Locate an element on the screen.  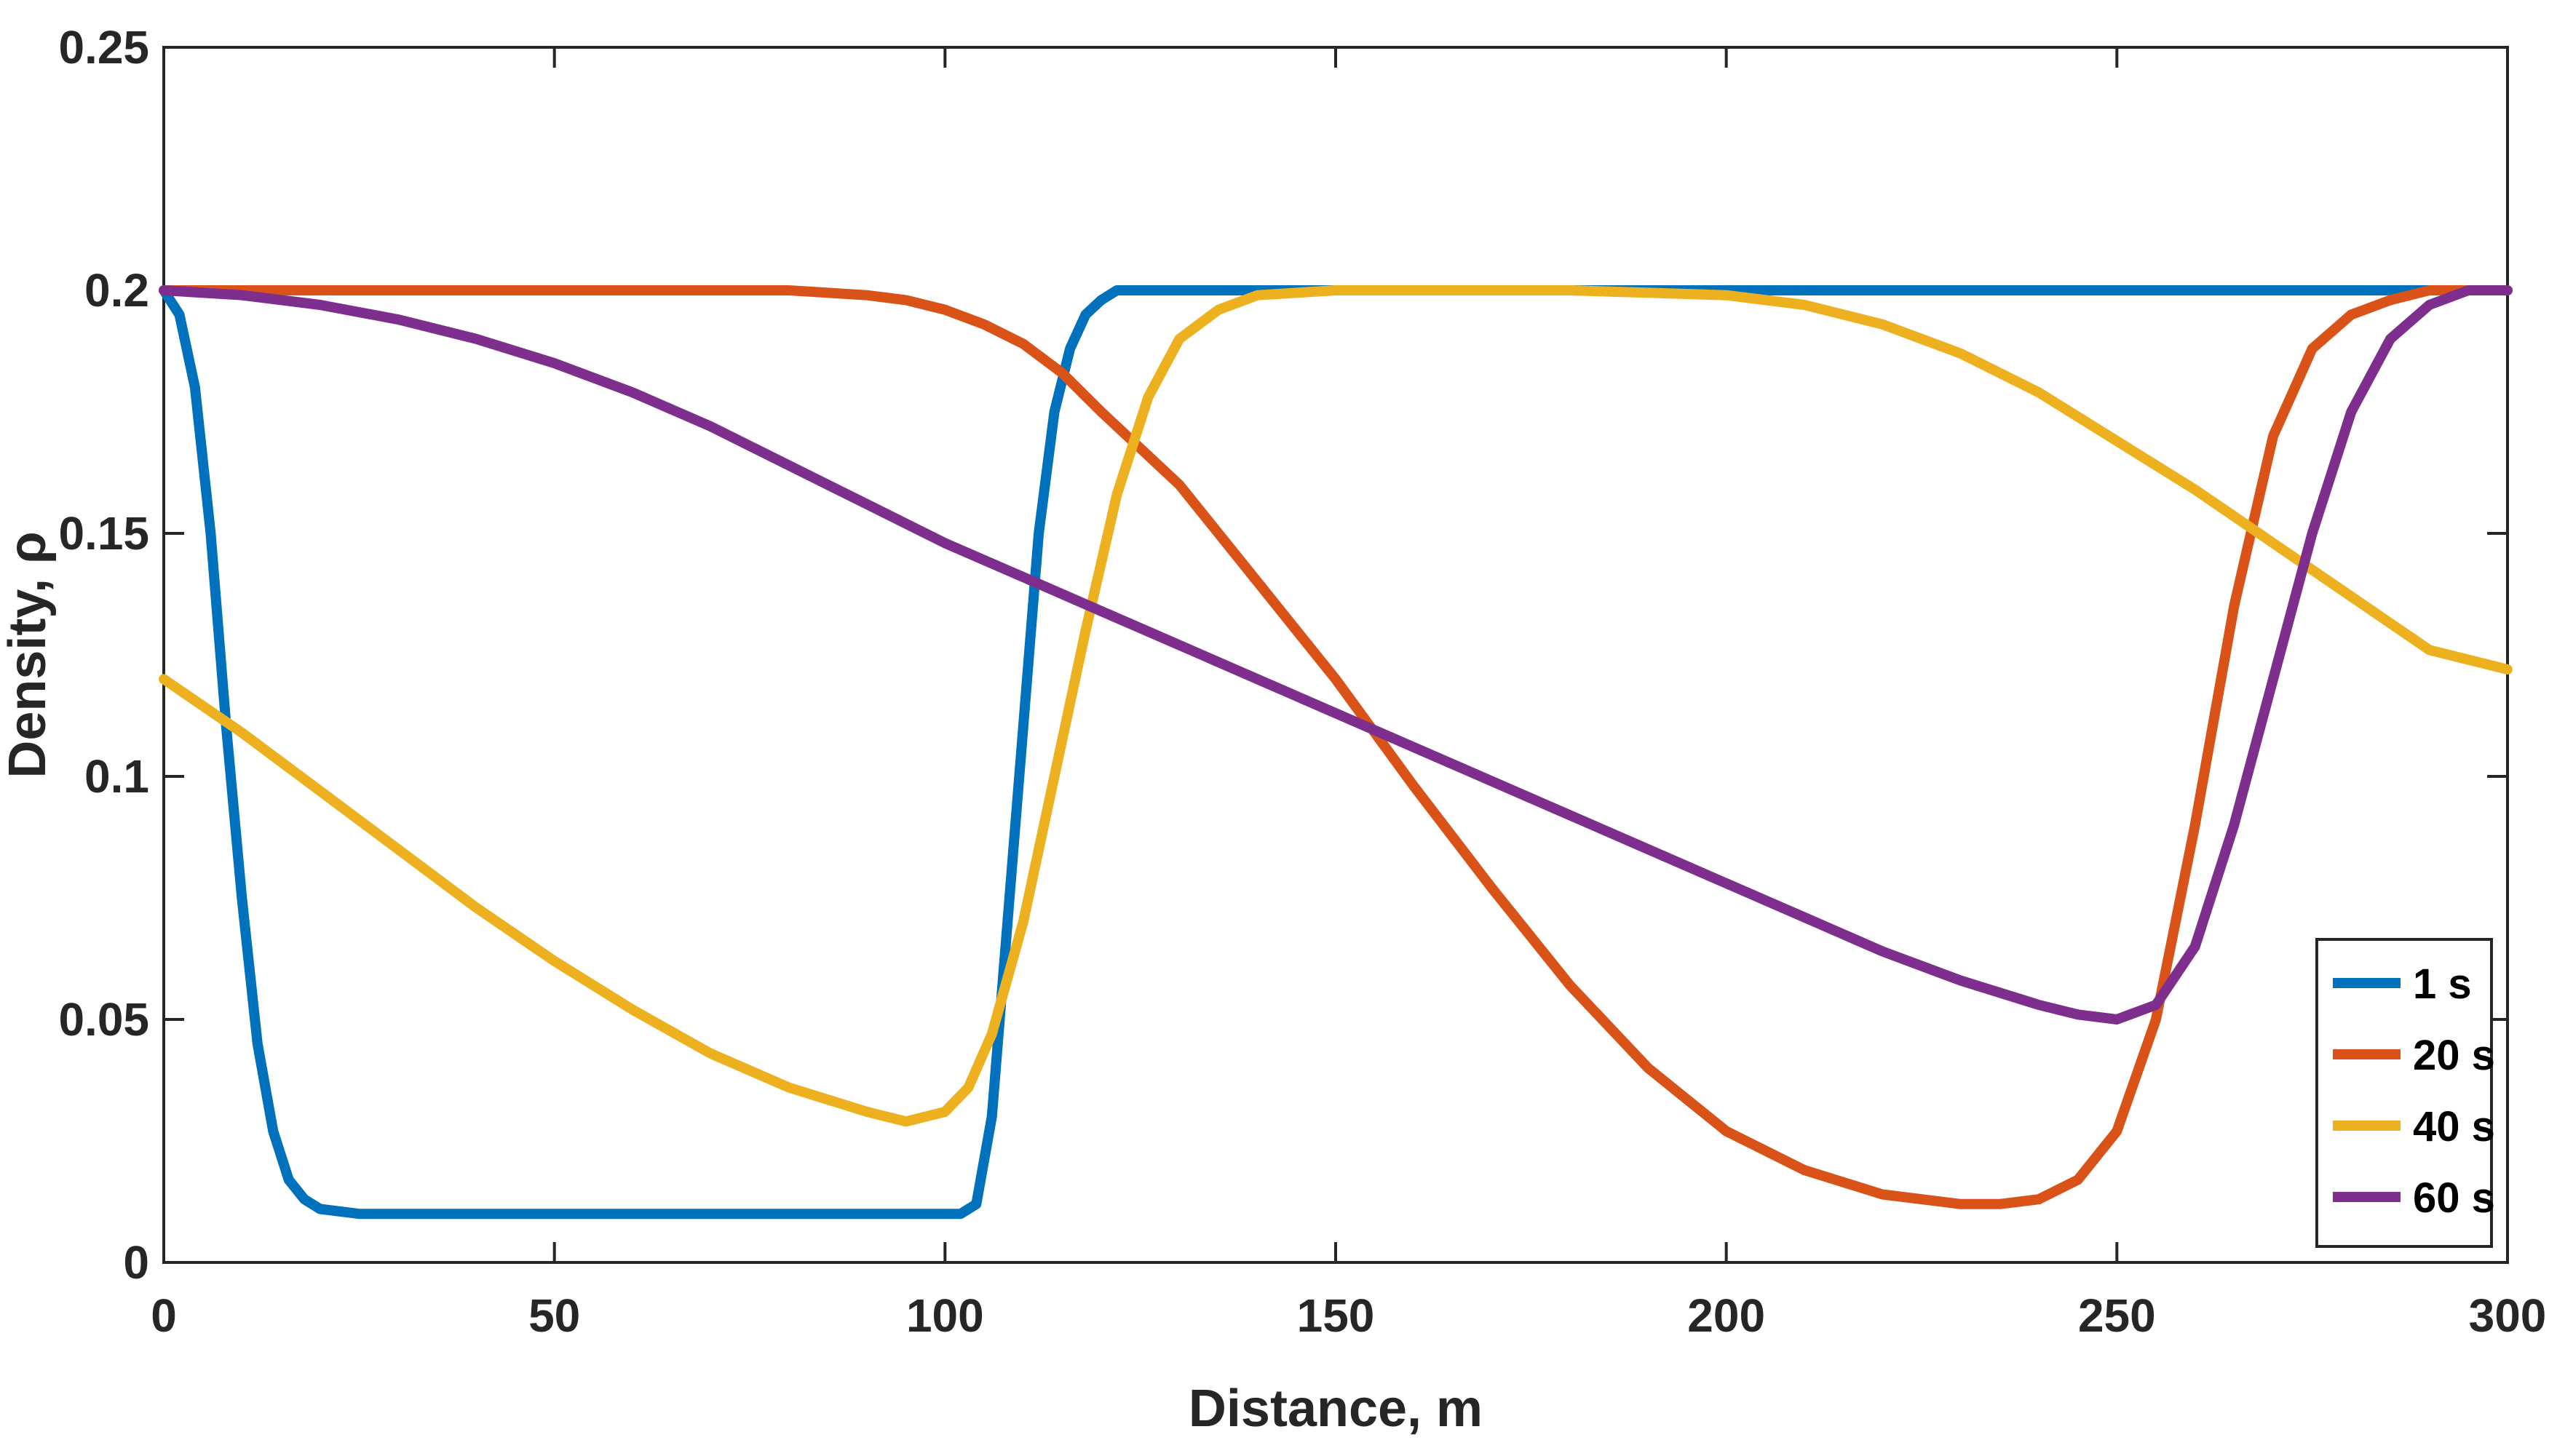
y-tick-label: 0.15 is located at coordinates (103, 533).